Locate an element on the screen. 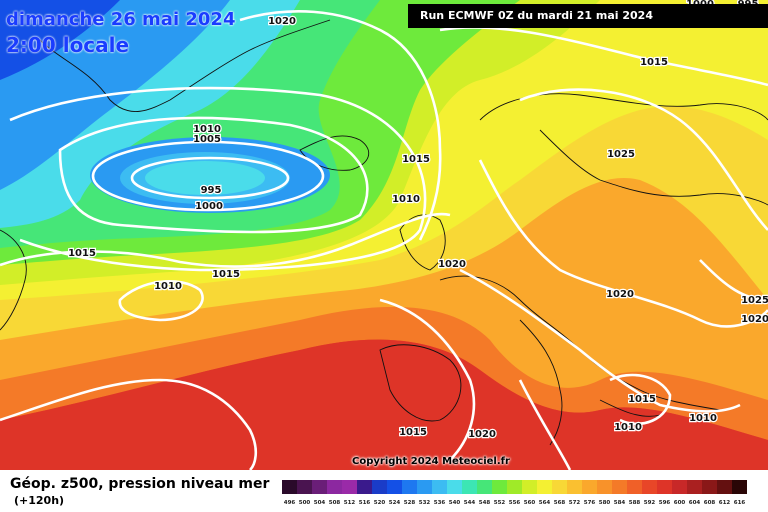  legend-tick-label: 520 is located at coordinates (380, 503).